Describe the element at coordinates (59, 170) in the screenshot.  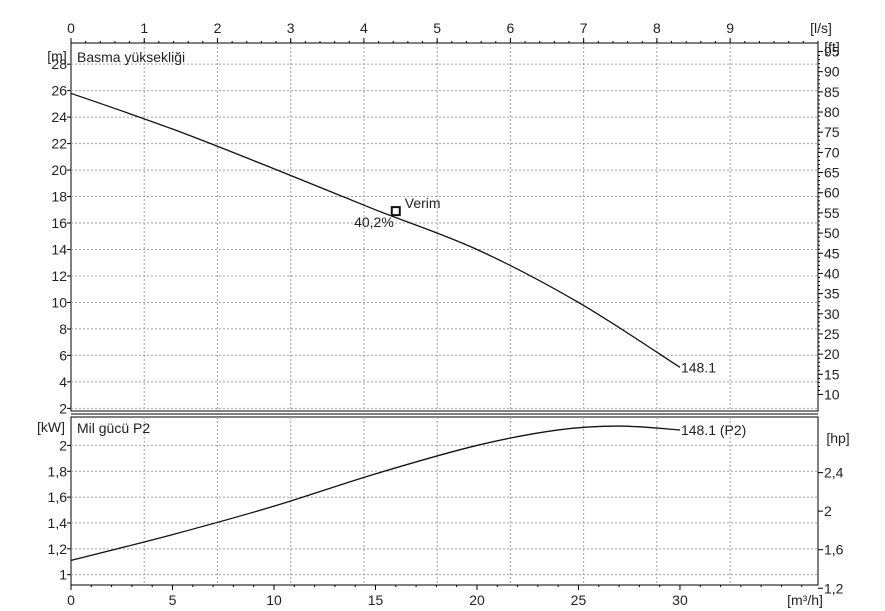
I see `y-left-tick-label: 20` at that location.